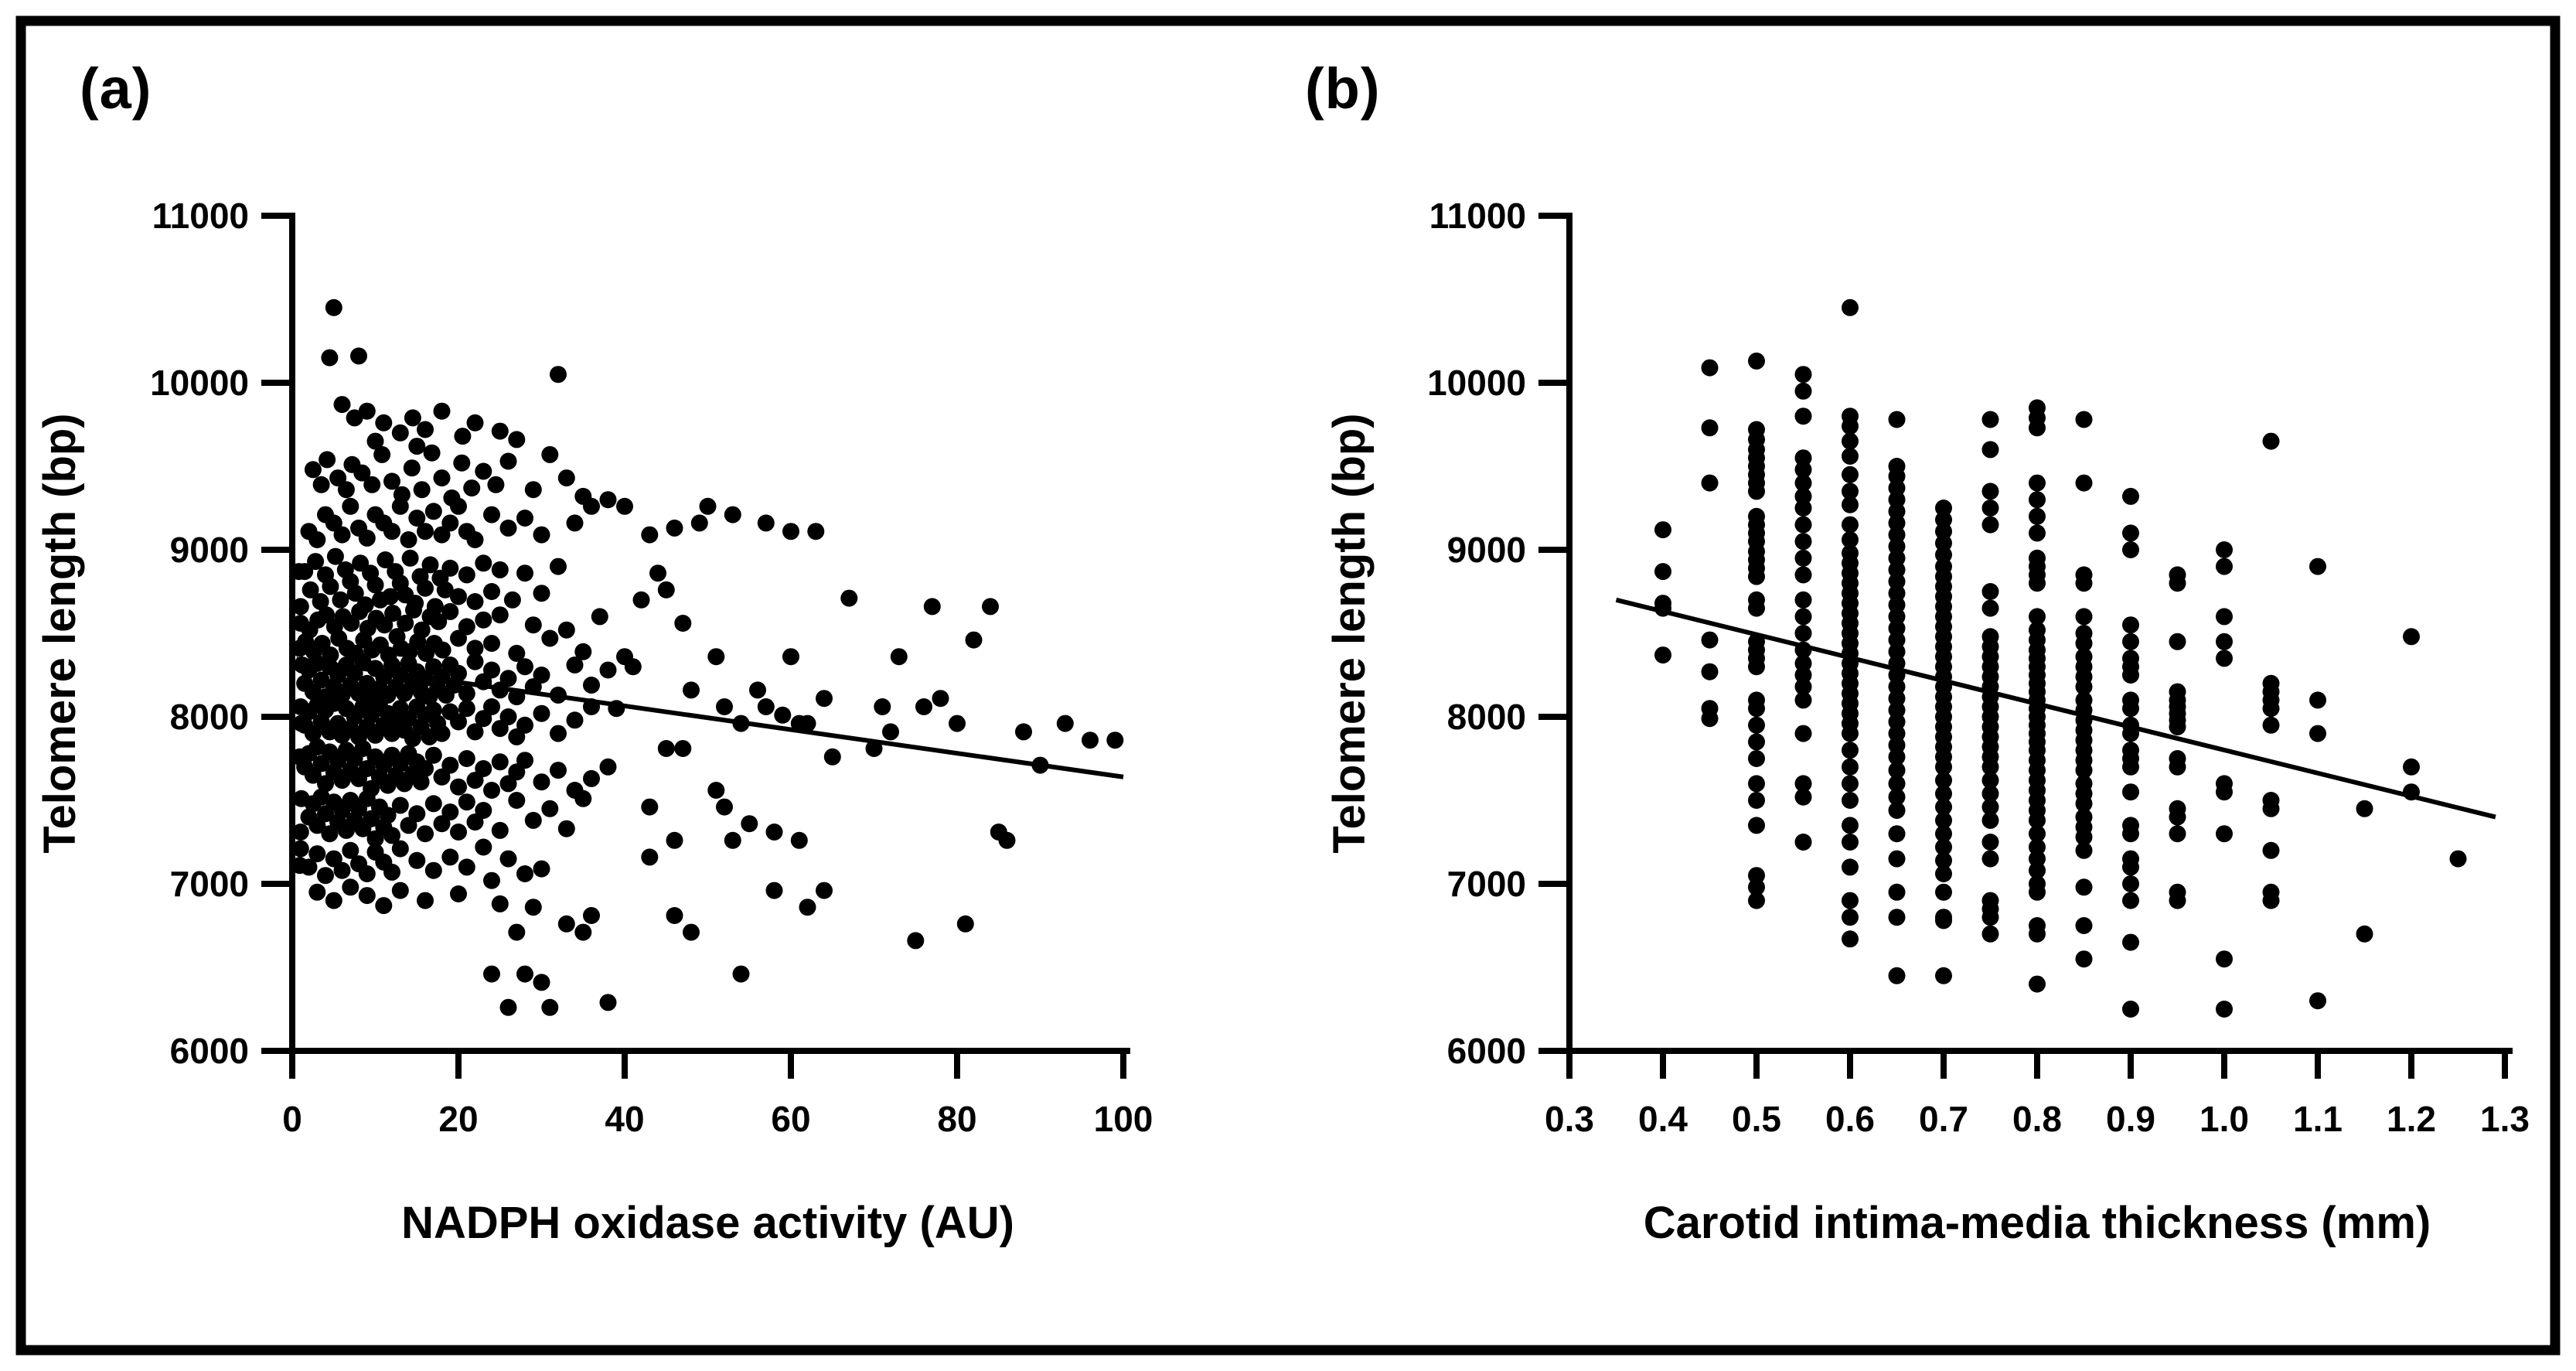  What do you see at coordinates (707, 1223) in the screenshot?
I see `panel-a-x-axis-title: NADPH oxidase activity (AU)` at bounding box center [707, 1223].